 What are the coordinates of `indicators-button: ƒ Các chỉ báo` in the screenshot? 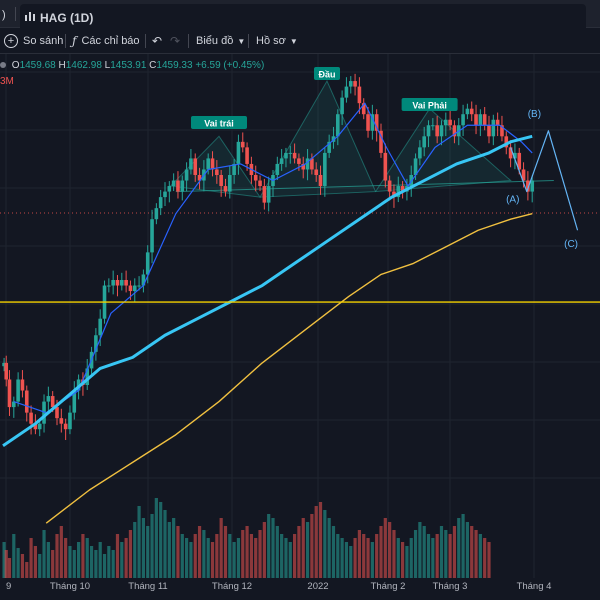 It's located at (106, 41).